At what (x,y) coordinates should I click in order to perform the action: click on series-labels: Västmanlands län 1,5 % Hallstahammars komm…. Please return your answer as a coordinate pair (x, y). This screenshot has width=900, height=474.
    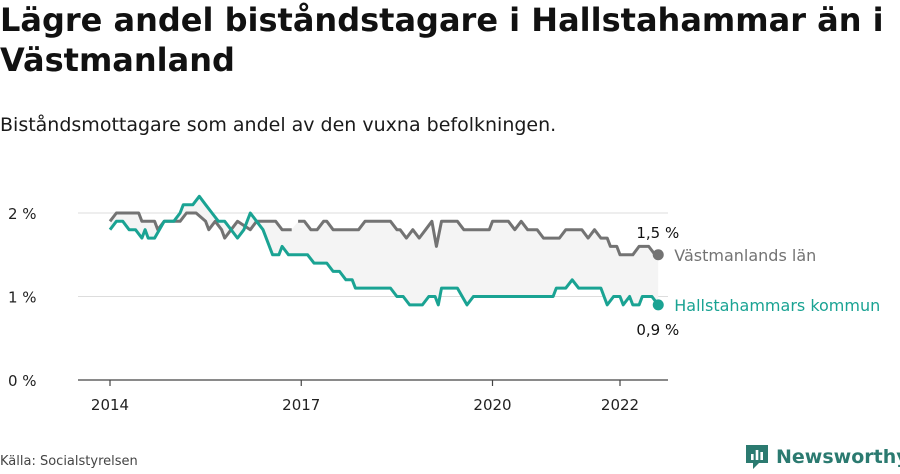
    Looking at the image, I should click on (758, 281).